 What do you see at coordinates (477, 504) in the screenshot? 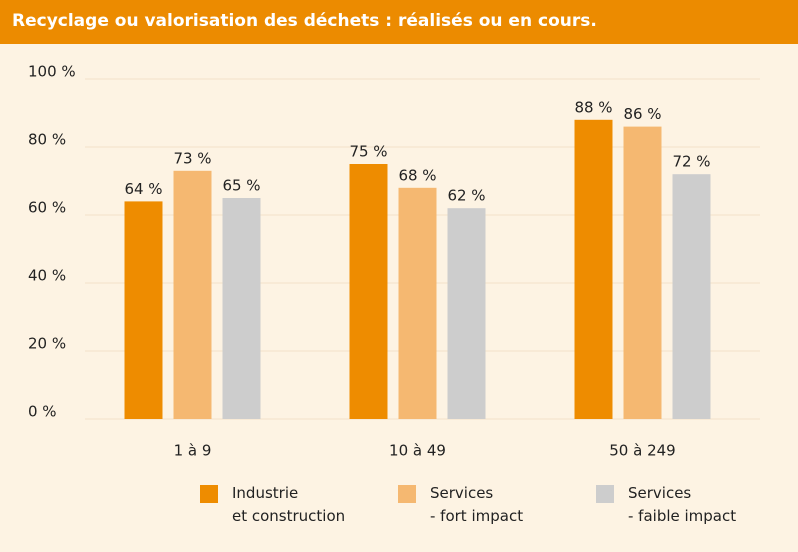
I see `legend-label: Services - fort impact` at bounding box center [477, 504].